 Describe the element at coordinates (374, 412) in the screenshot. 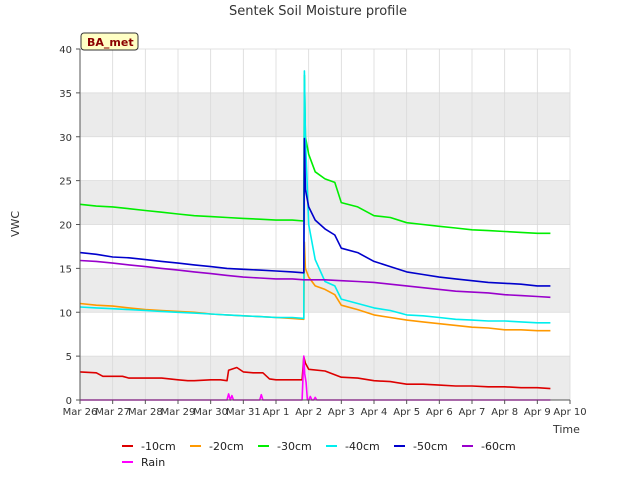

I see `x-tick-label: Apr 4` at that location.